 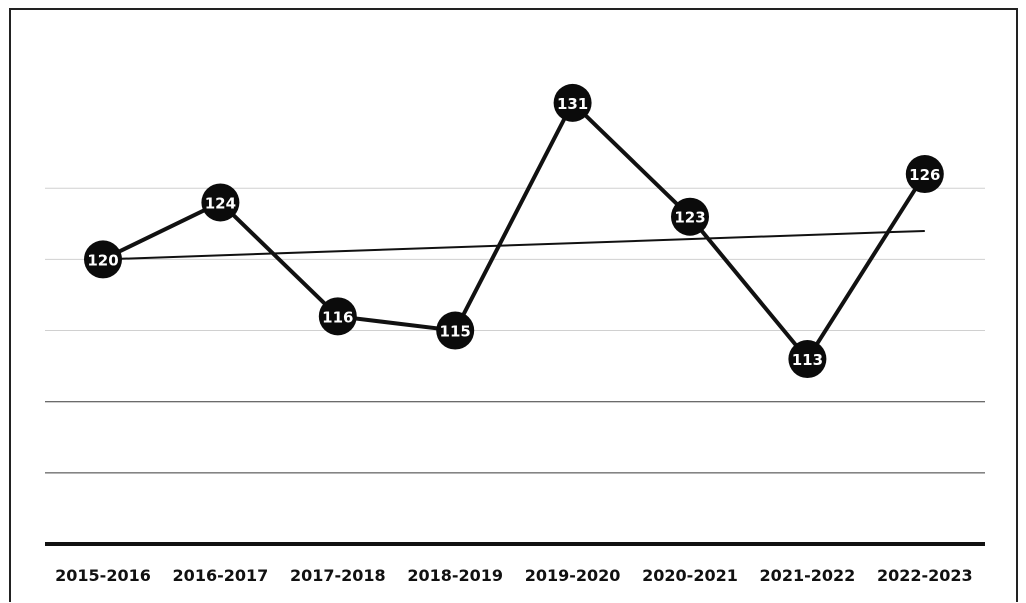 I want to click on data-label: 115, so click(x=455, y=332).